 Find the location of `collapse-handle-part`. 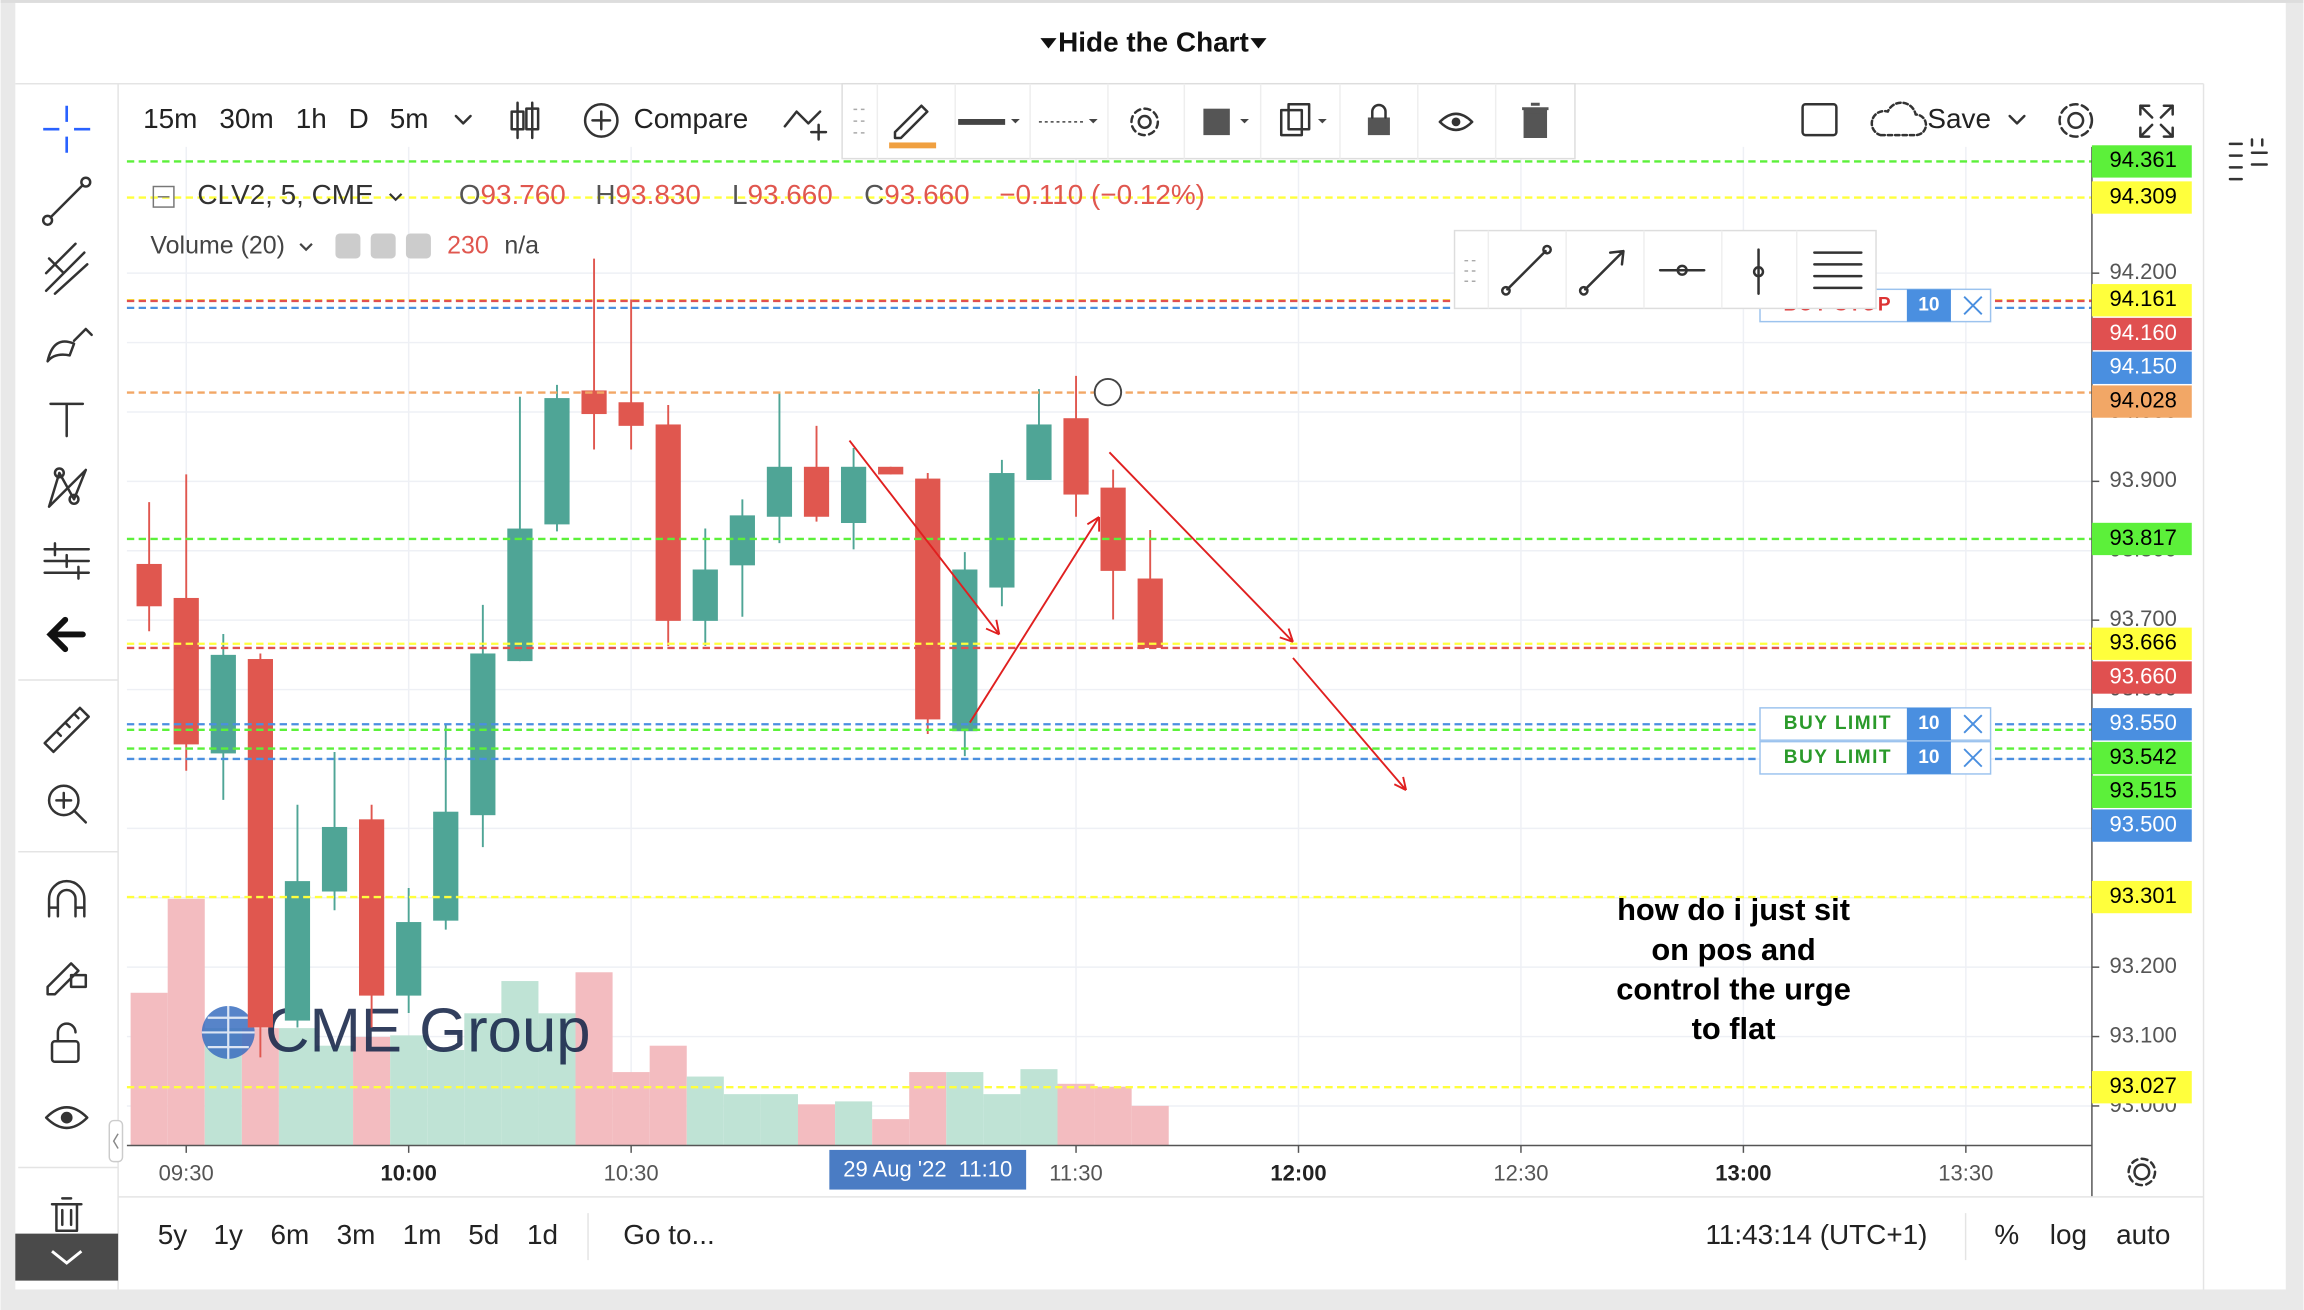

collapse-handle-part is located at coordinates (116, 1141).